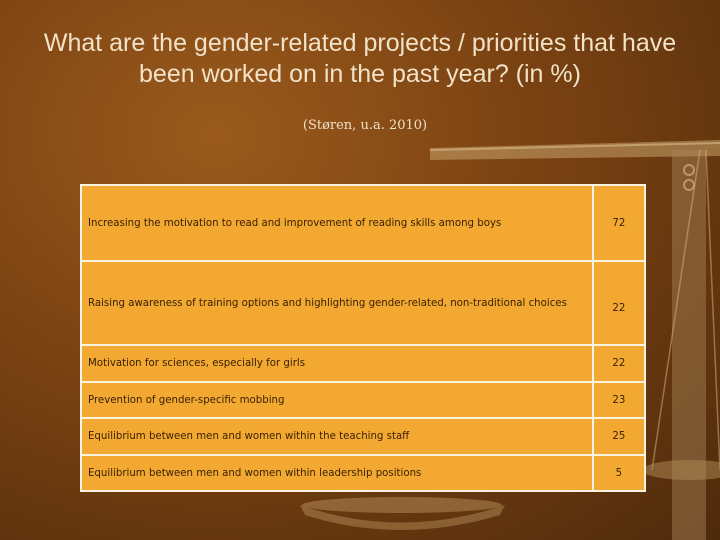 This screenshot has height=540, width=720. Describe the element at coordinates (619, 223) in the screenshot. I see `row-value: 72` at that location.